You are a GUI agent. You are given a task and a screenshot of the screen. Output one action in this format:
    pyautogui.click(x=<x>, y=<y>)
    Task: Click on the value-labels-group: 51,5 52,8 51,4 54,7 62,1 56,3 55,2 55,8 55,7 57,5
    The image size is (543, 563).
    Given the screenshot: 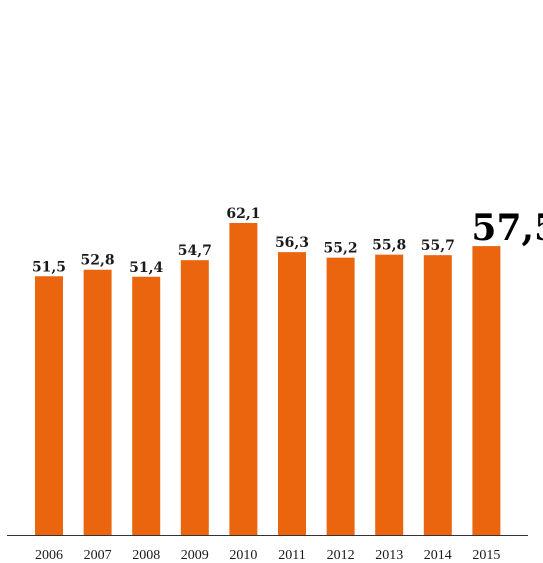 What is the action you would take?
    pyautogui.click(x=287, y=241)
    